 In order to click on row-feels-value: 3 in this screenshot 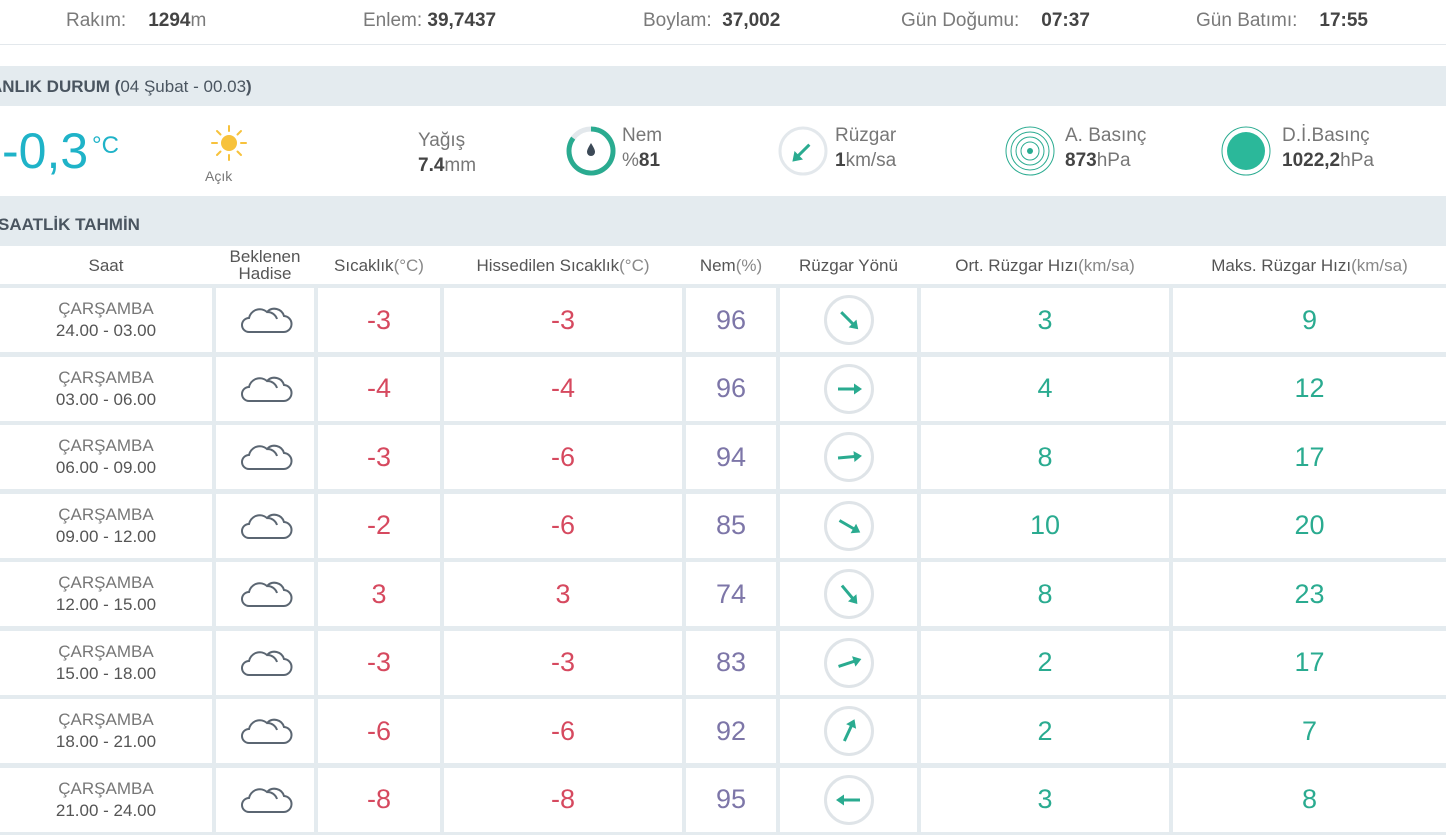, I will do `click(563, 593)`.